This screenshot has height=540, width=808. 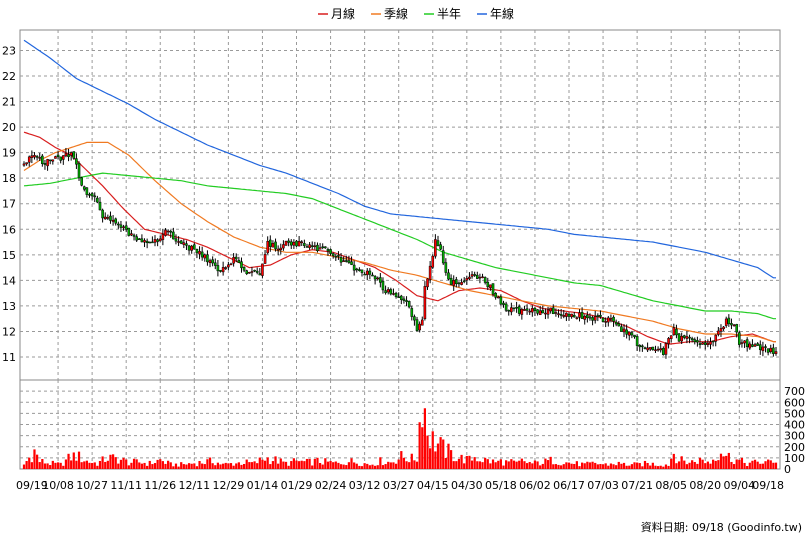 What do you see at coordinates (9, 280) in the screenshot?
I see `price-tick-label: 14` at bounding box center [9, 280].